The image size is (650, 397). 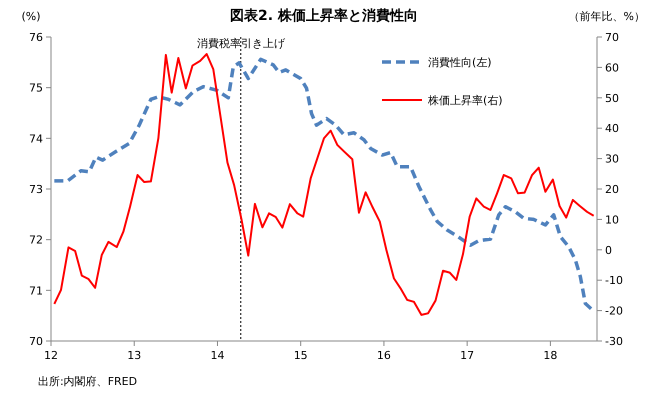 What do you see at coordinates (614, 311) in the screenshot?
I see `y2-tick-label: -20` at bounding box center [614, 311].